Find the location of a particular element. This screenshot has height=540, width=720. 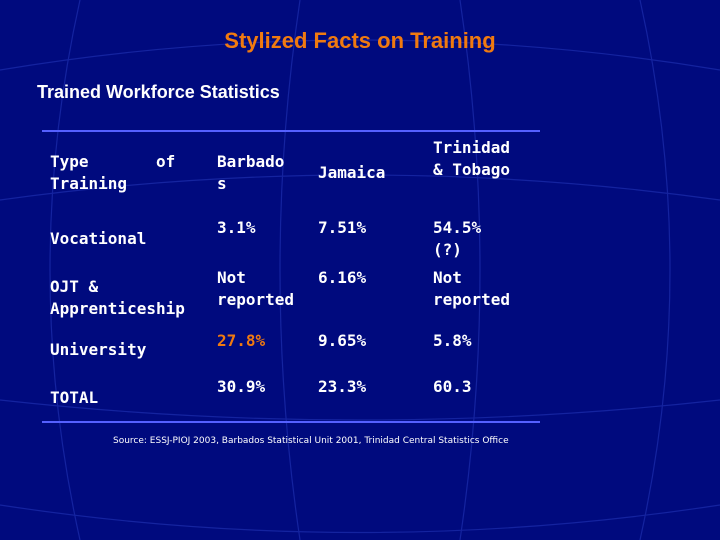

cell-jamaica: 7.51% is located at coordinates (342, 227).